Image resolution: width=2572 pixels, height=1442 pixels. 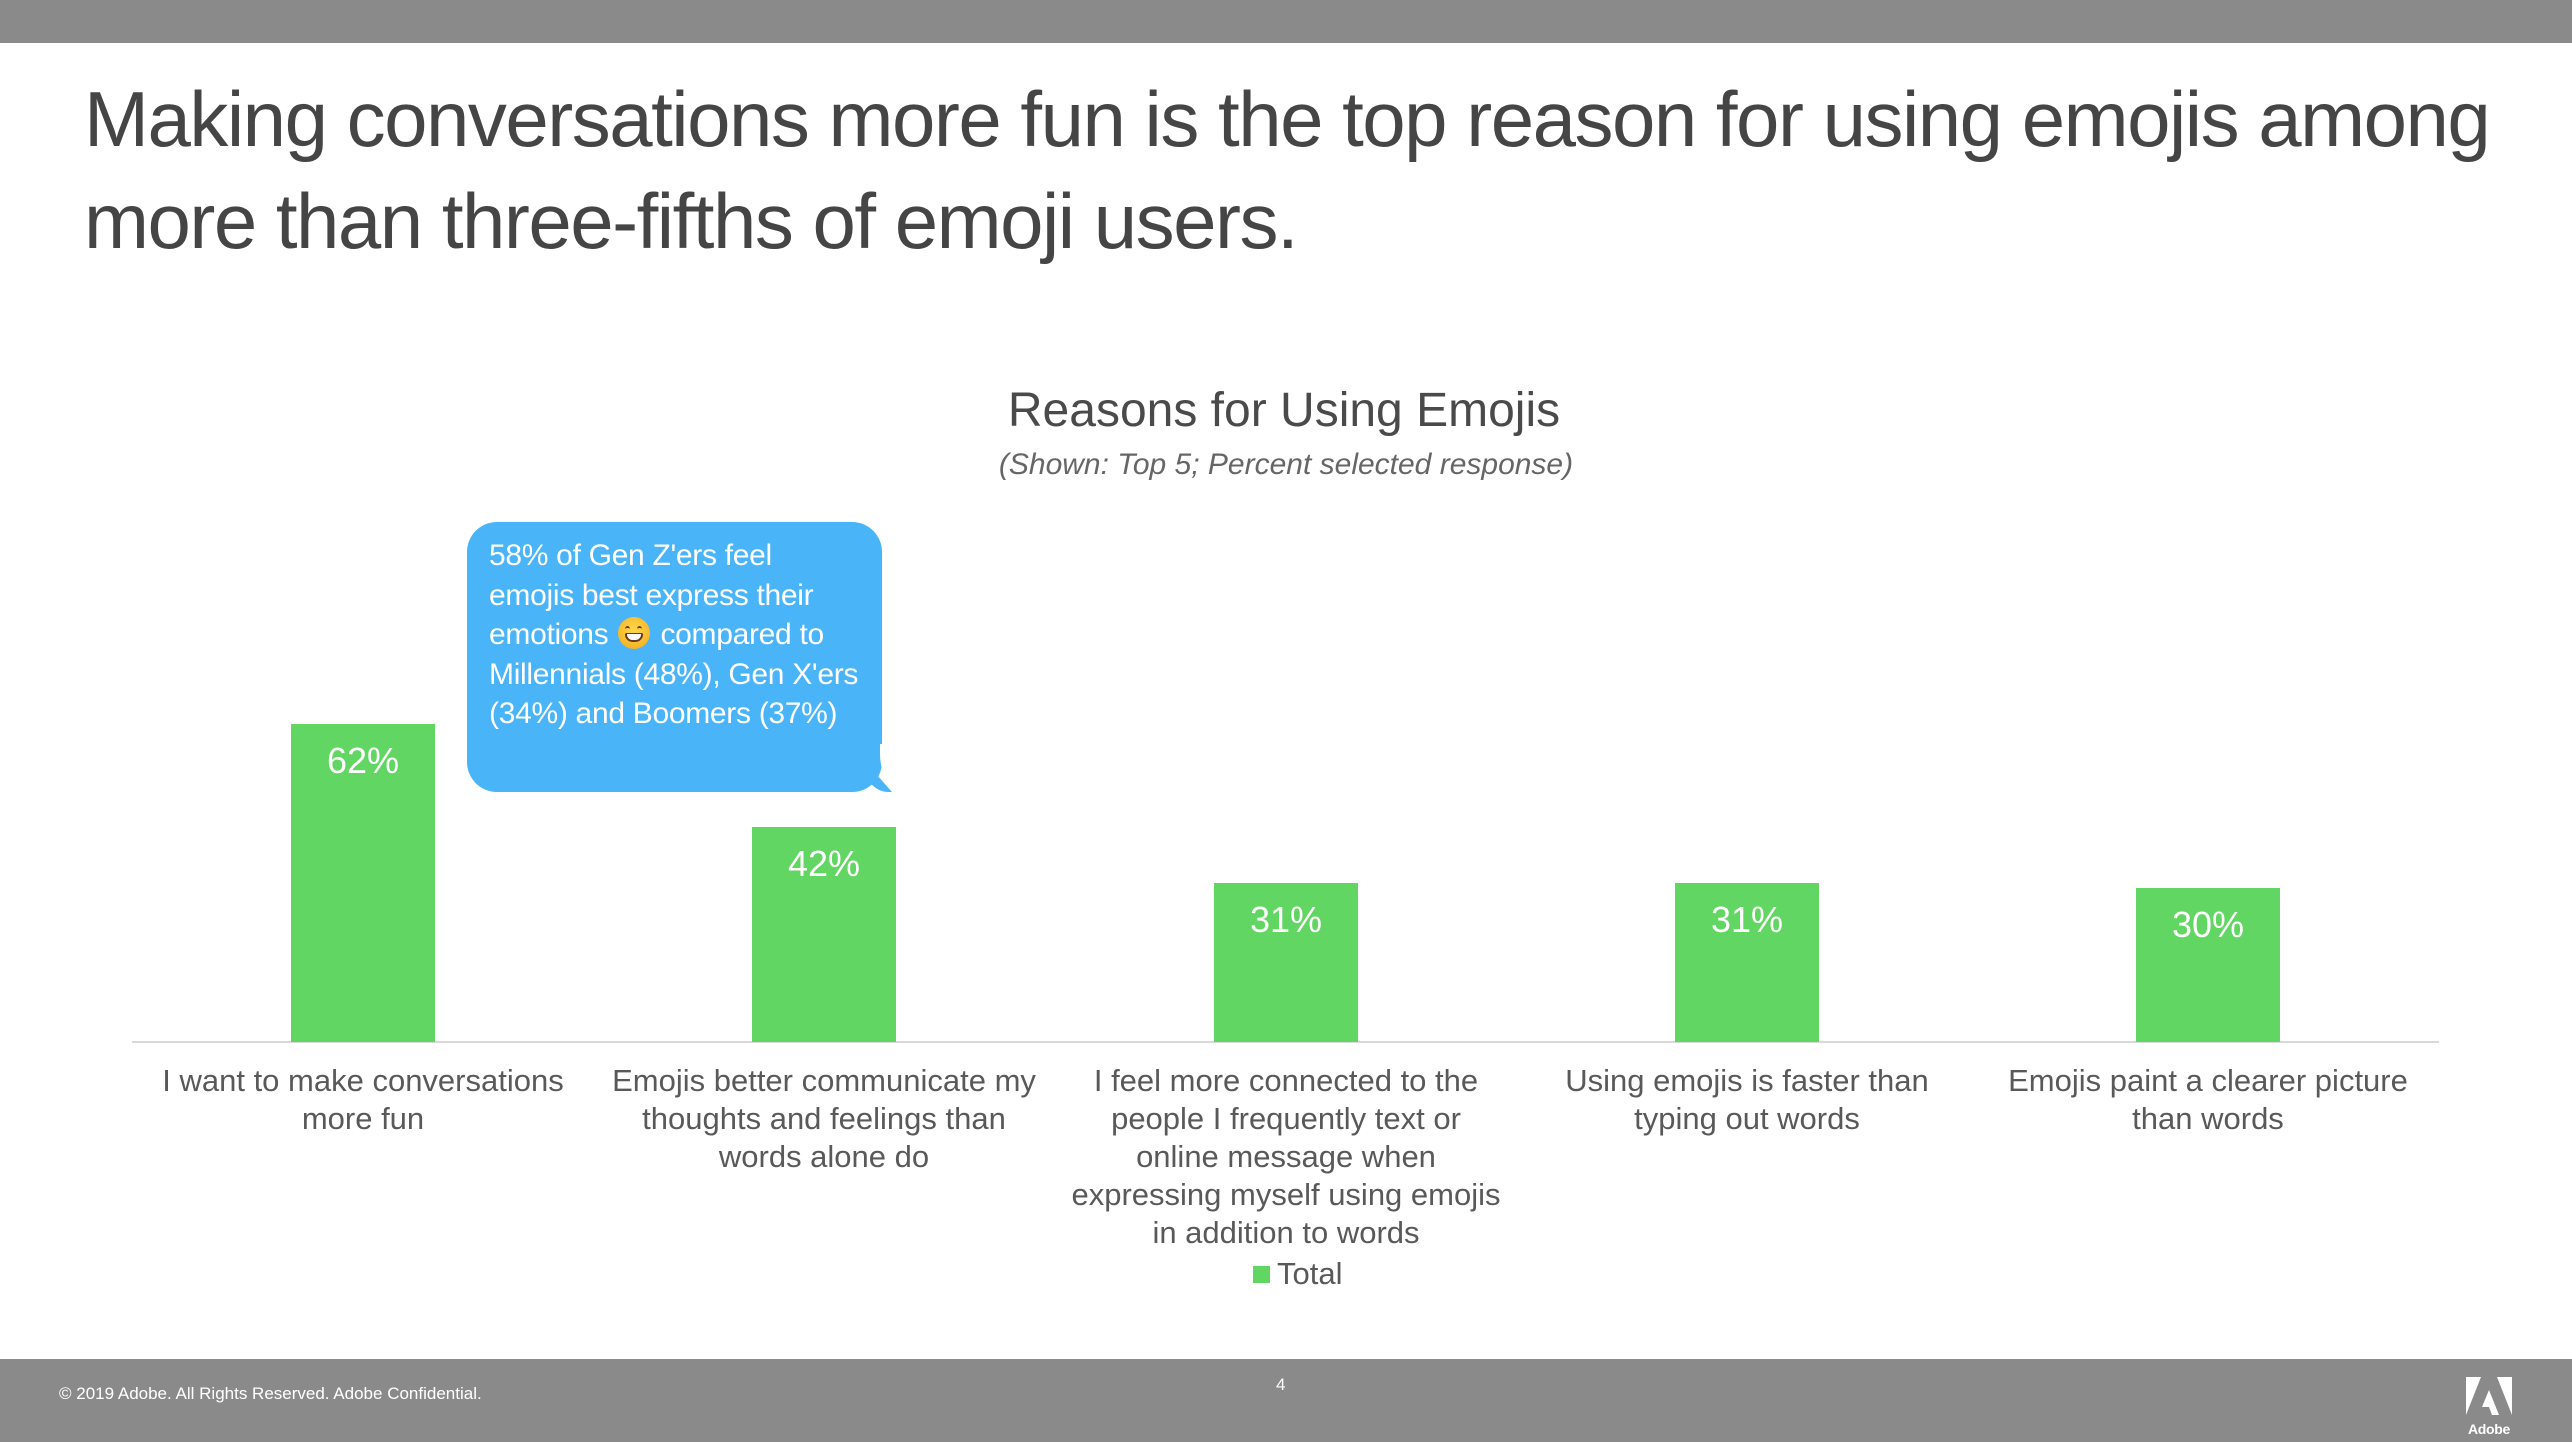 What do you see at coordinates (363, 760) in the screenshot?
I see `bar-value-label: 62%` at bounding box center [363, 760].